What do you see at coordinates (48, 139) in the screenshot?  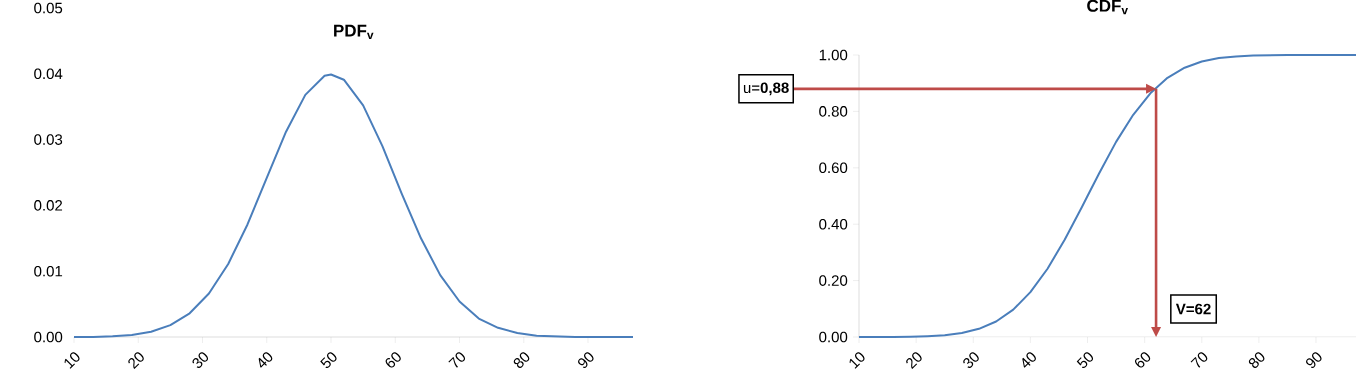 I see `y-tick-label: 0.03` at bounding box center [48, 139].